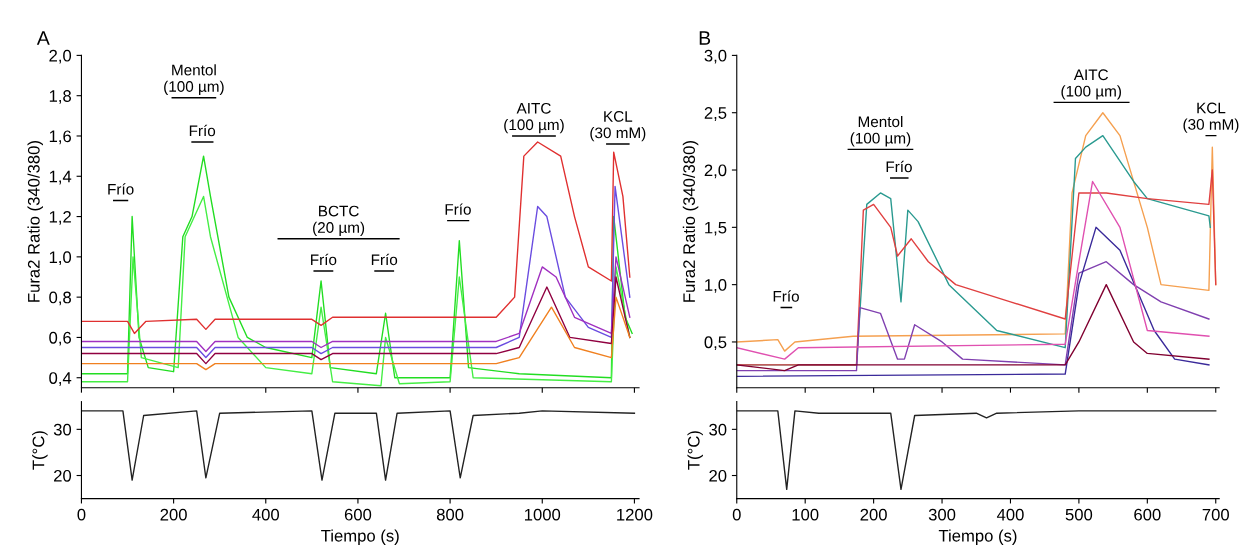 Image resolution: width=1253 pixels, height=554 pixels. Describe the element at coordinates (715, 56) in the screenshot. I see `y-tick-label: 3,0` at that location.